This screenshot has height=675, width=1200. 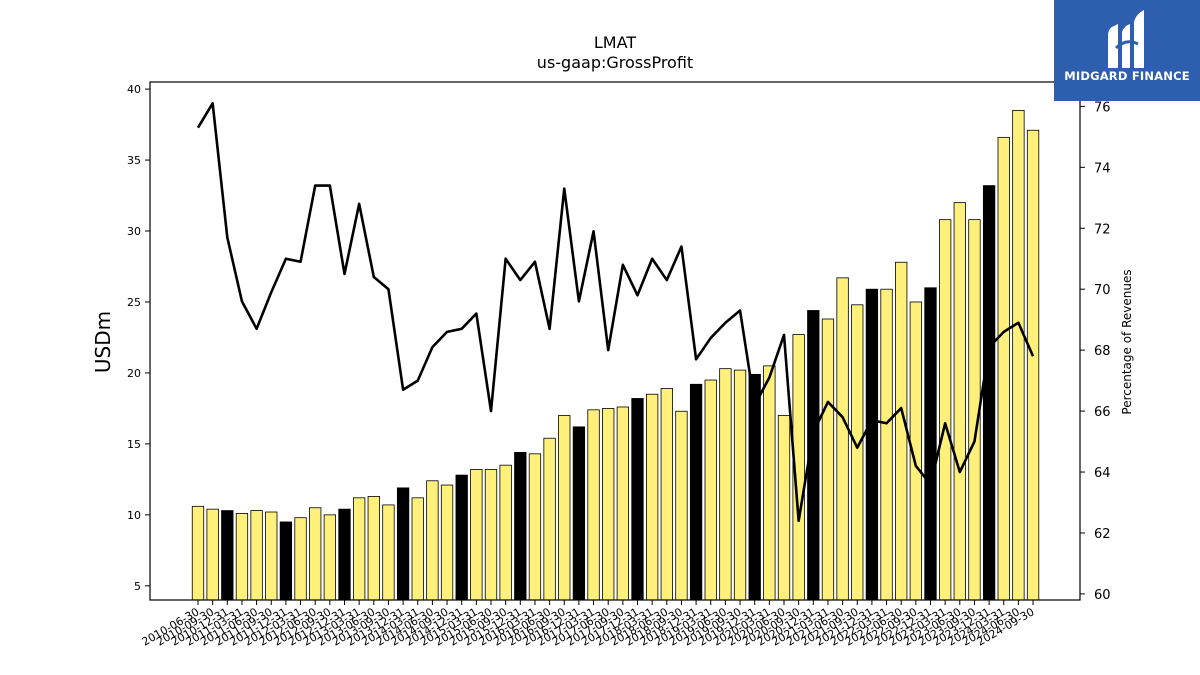 What do you see at coordinates (1102, 351) in the screenshot?
I see `y-right-tick-label: 68` at bounding box center [1102, 351].